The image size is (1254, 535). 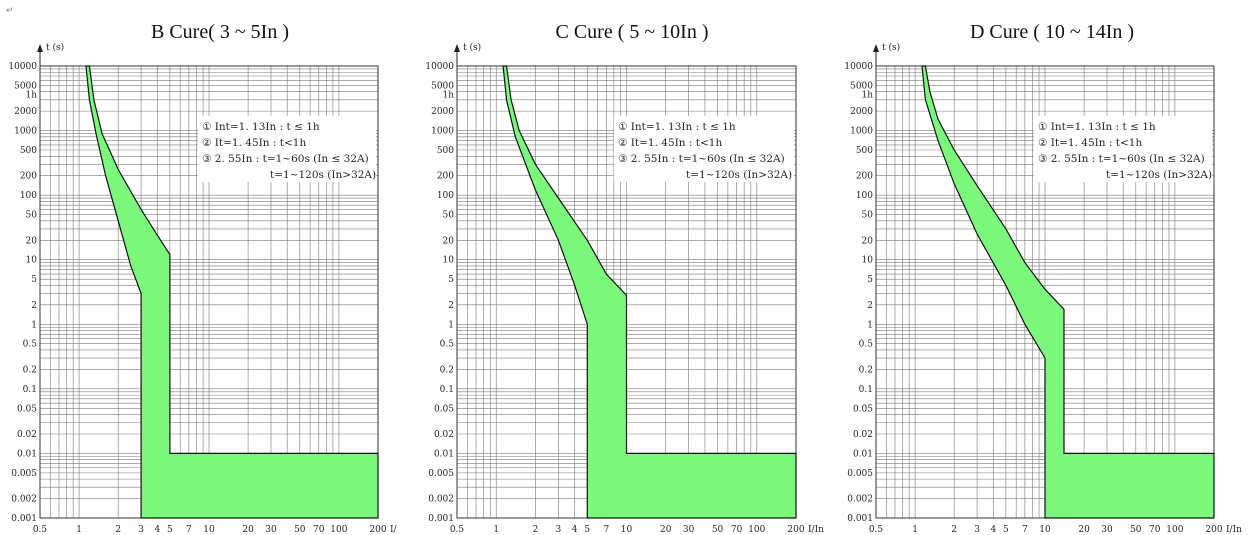 I want to click on chart-title: C Cure ( 5 ~ 10In ), so click(x=631, y=32).